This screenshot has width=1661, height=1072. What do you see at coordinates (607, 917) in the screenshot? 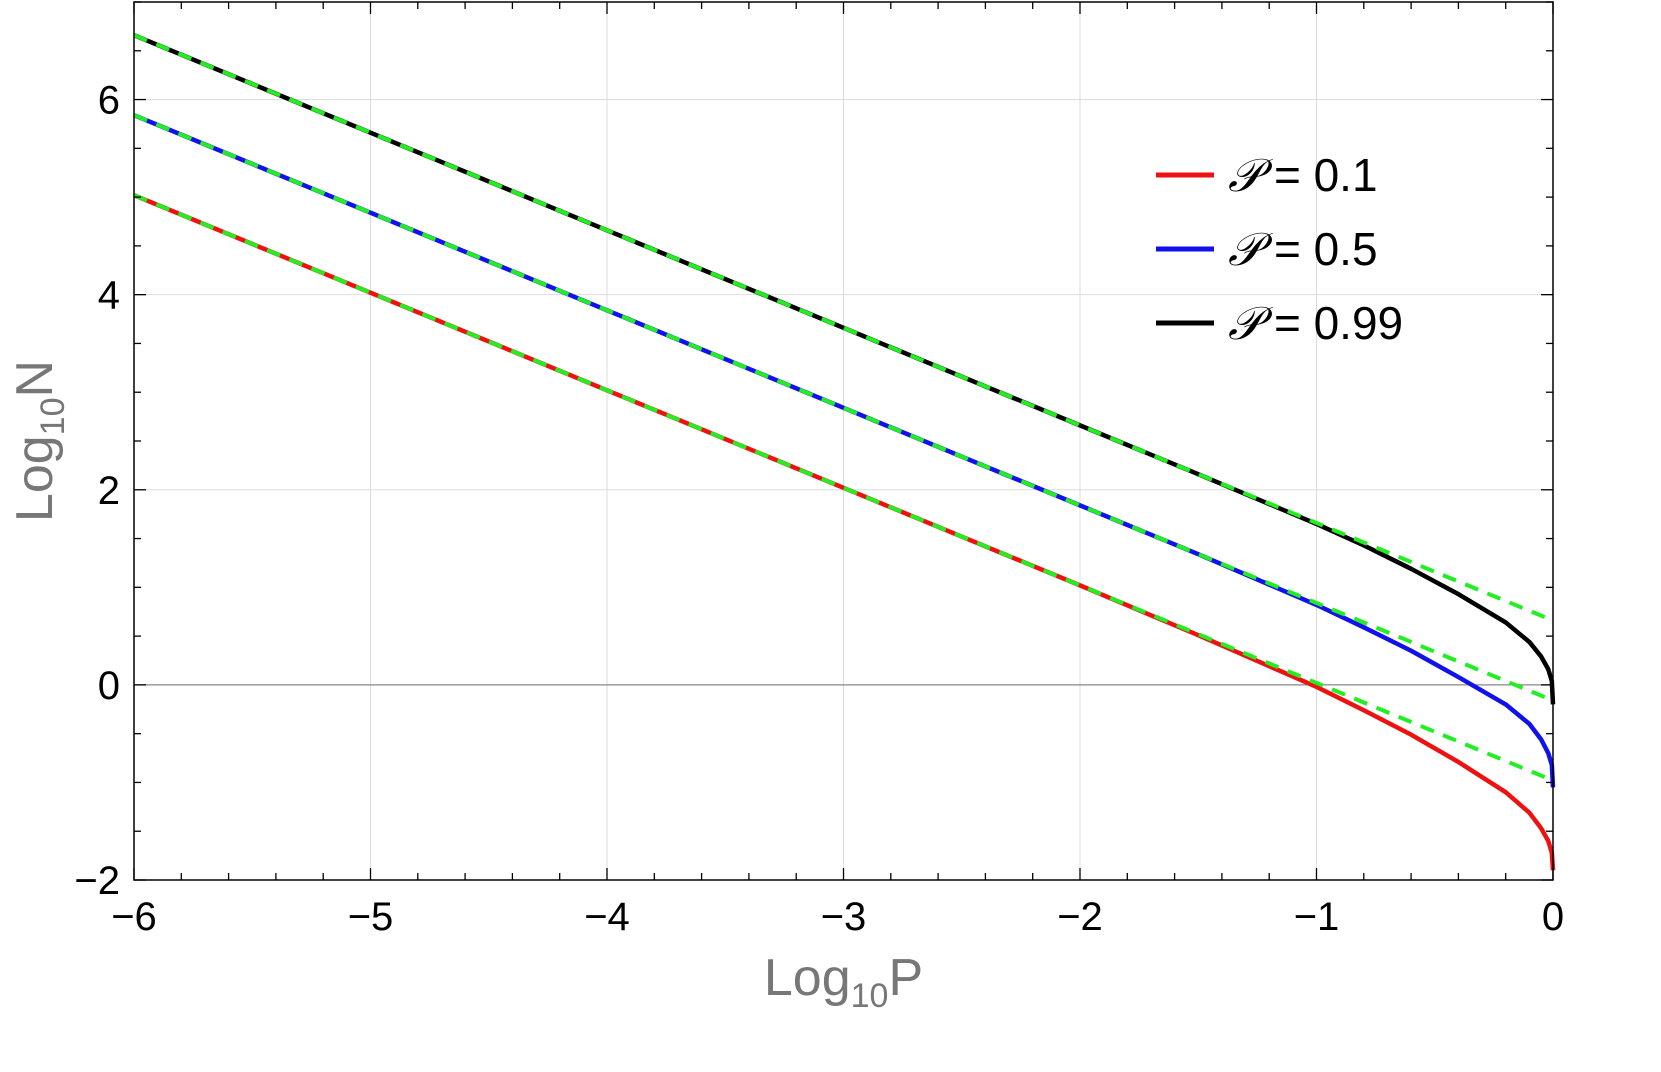
I see `x-tick-label-2: −4` at bounding box center [607, 917].